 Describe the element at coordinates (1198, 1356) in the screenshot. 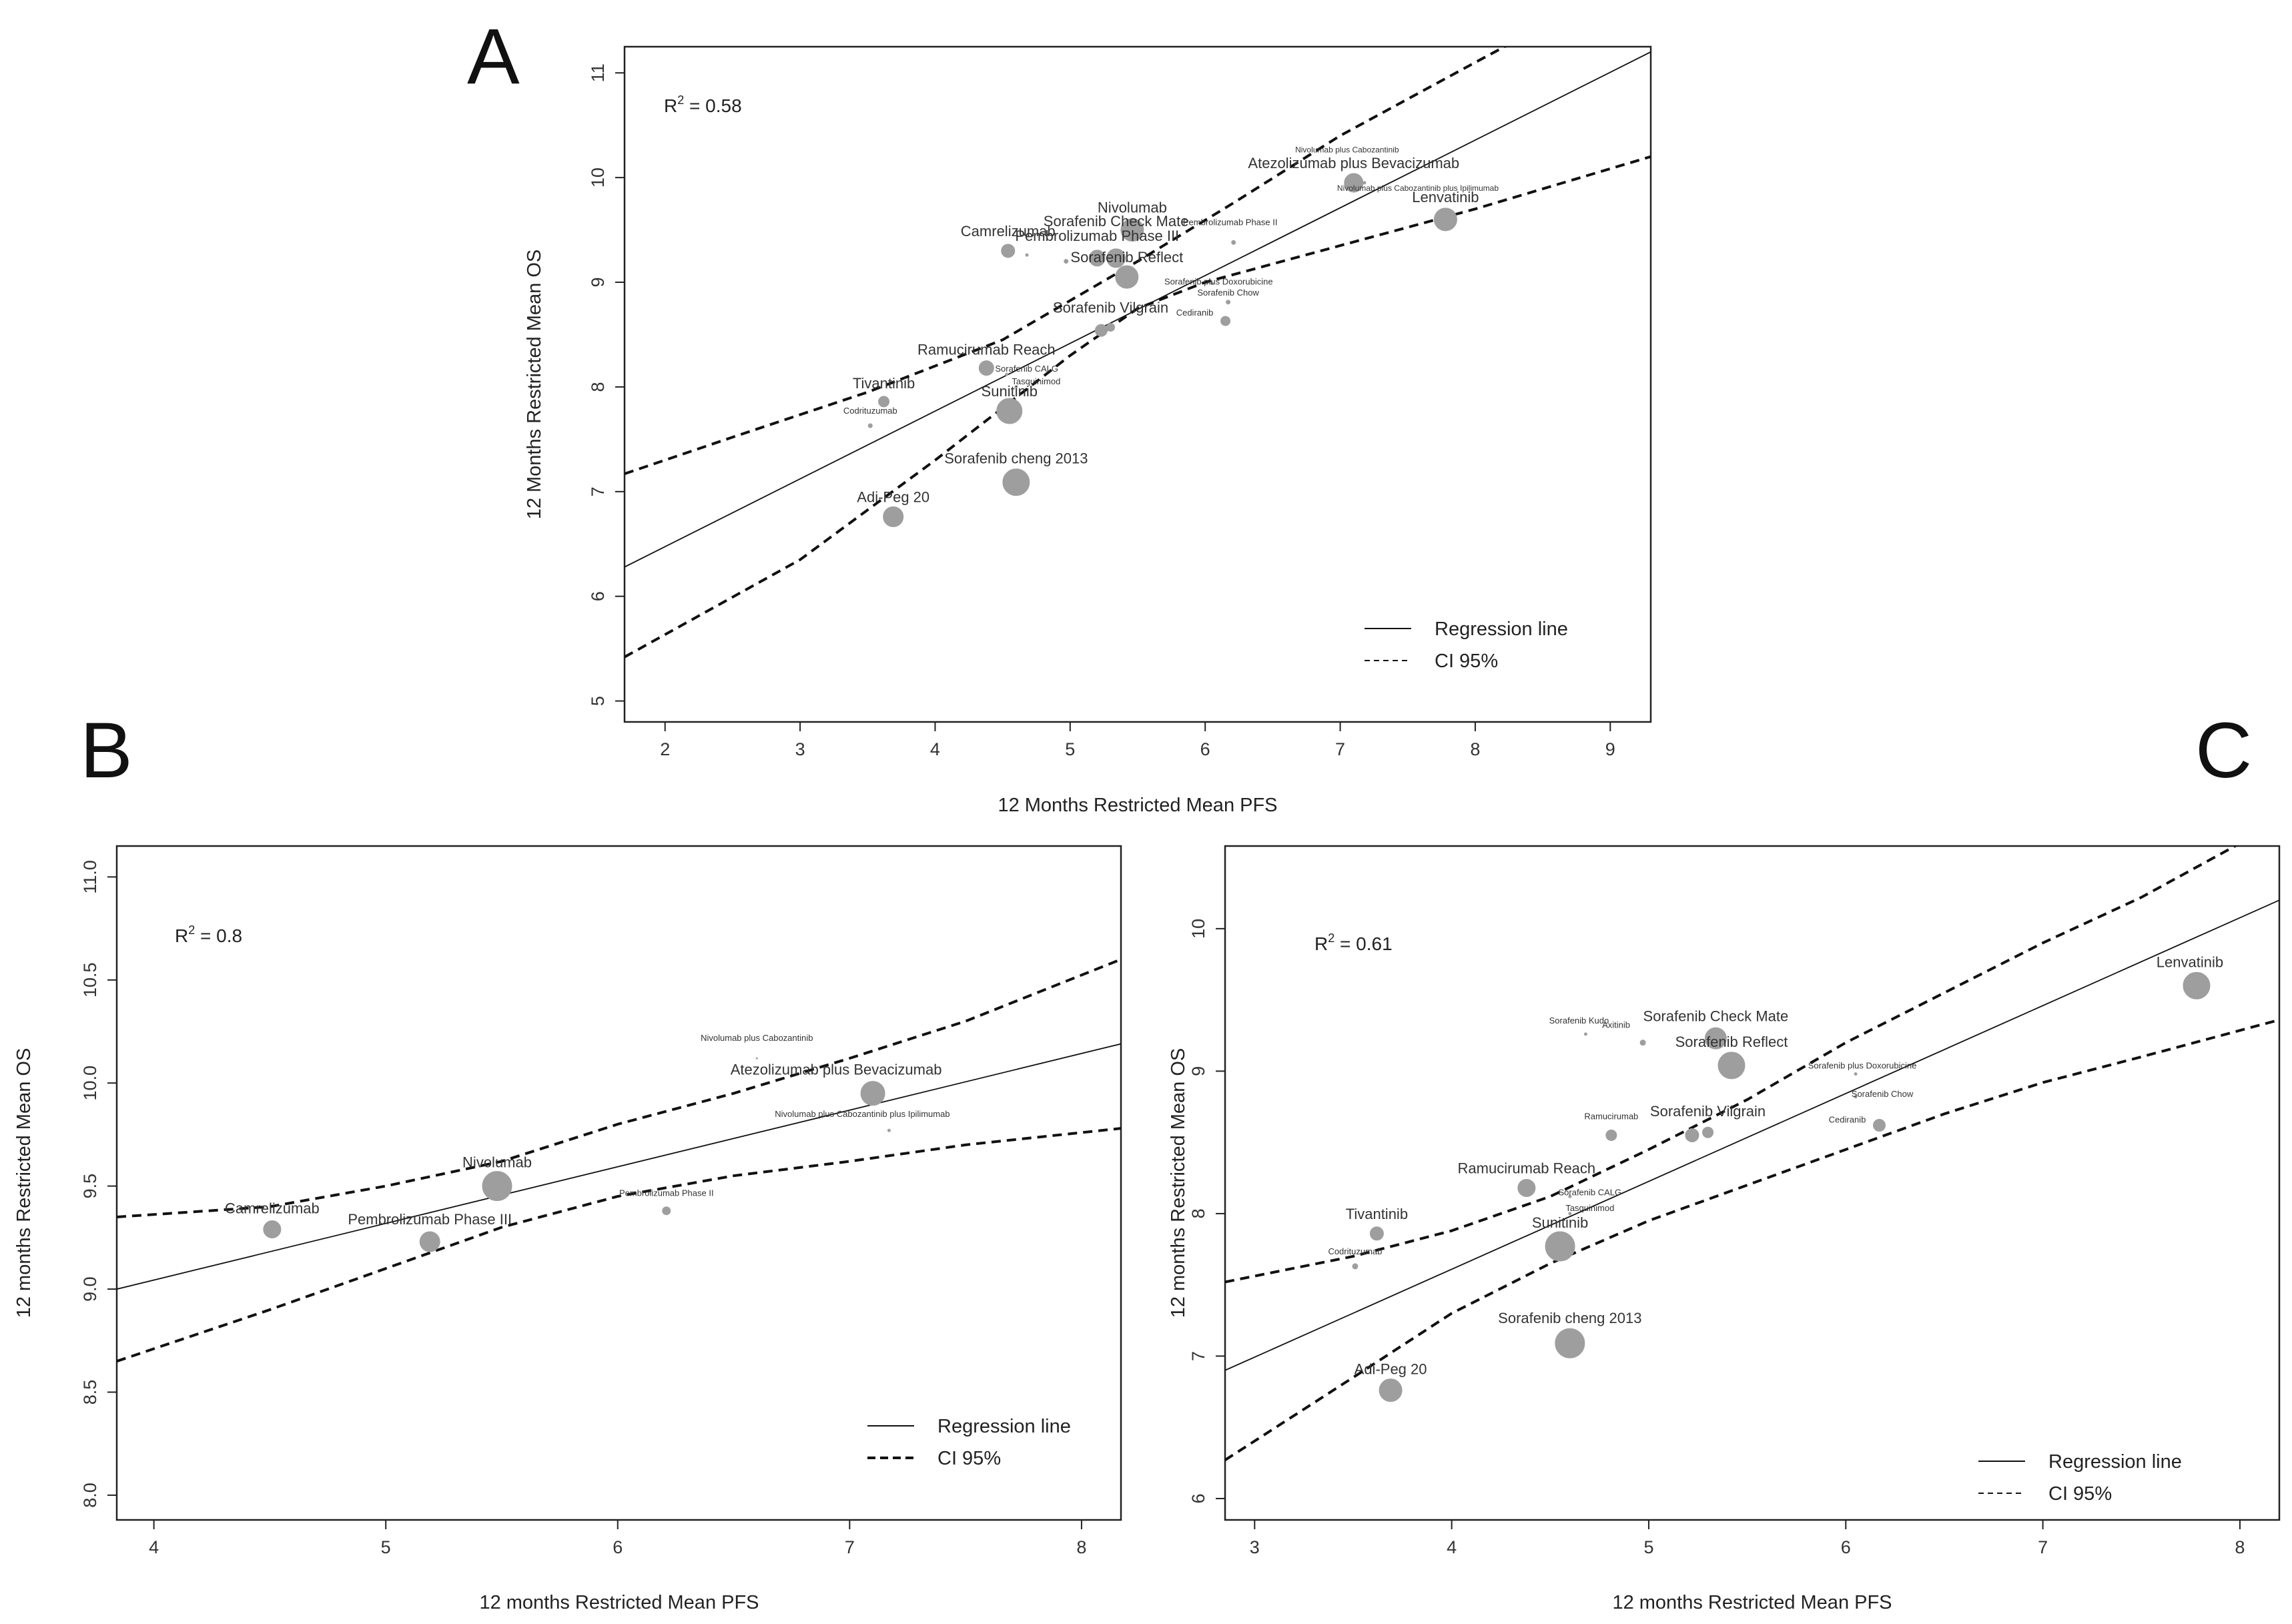

I see `panel-c-y-tick-label: 7` at that location.